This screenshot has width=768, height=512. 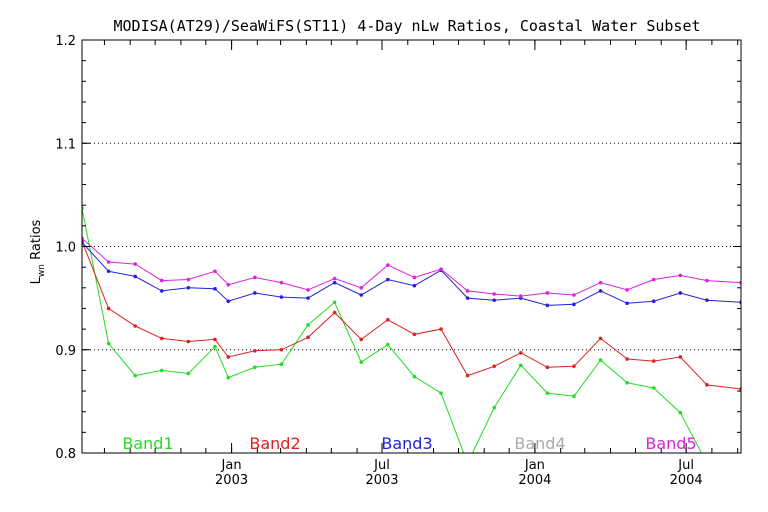 I want to click on y-tick-label: 0.9, so click(x=65, y=351).